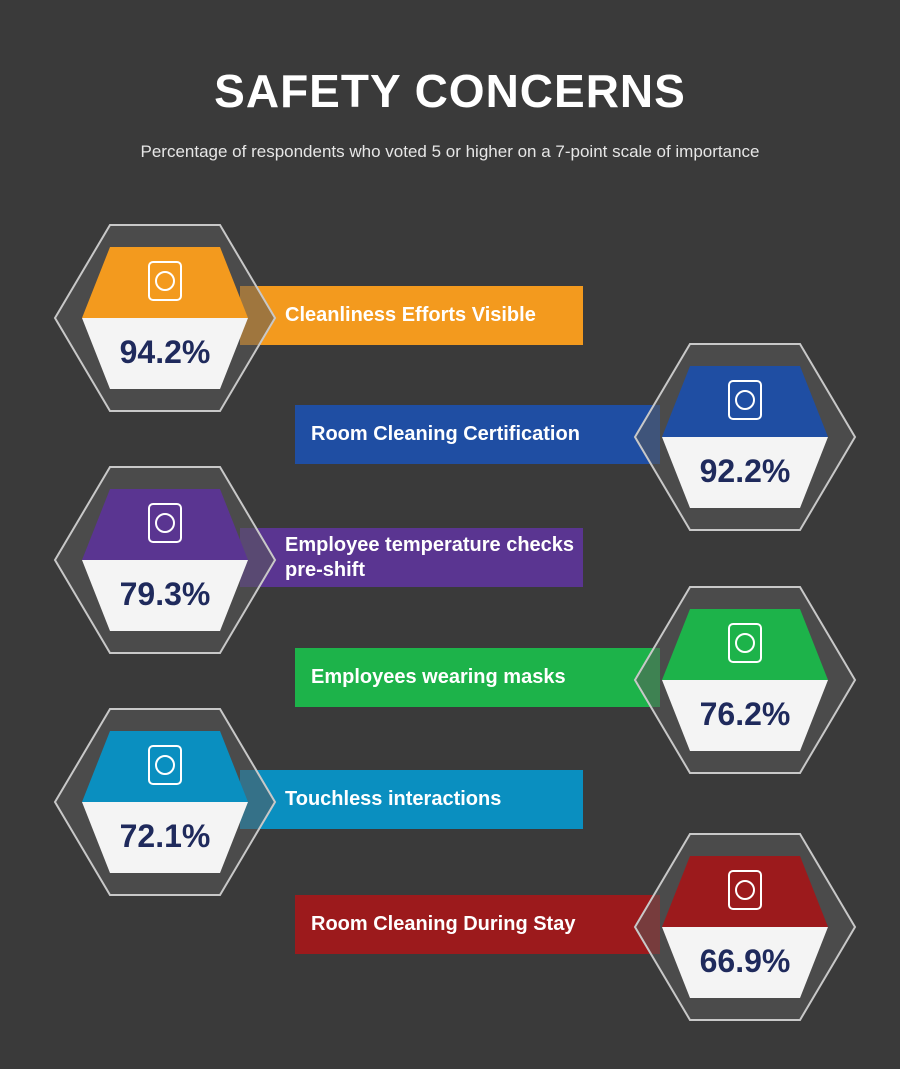  I want to click on value: 94.2%, so click(165, 352).